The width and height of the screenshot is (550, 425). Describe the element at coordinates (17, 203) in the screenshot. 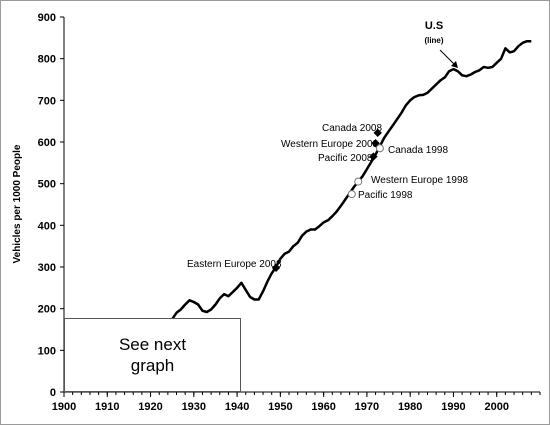

I see `y-axis-label: Vehicles per 1000 People` at that location.